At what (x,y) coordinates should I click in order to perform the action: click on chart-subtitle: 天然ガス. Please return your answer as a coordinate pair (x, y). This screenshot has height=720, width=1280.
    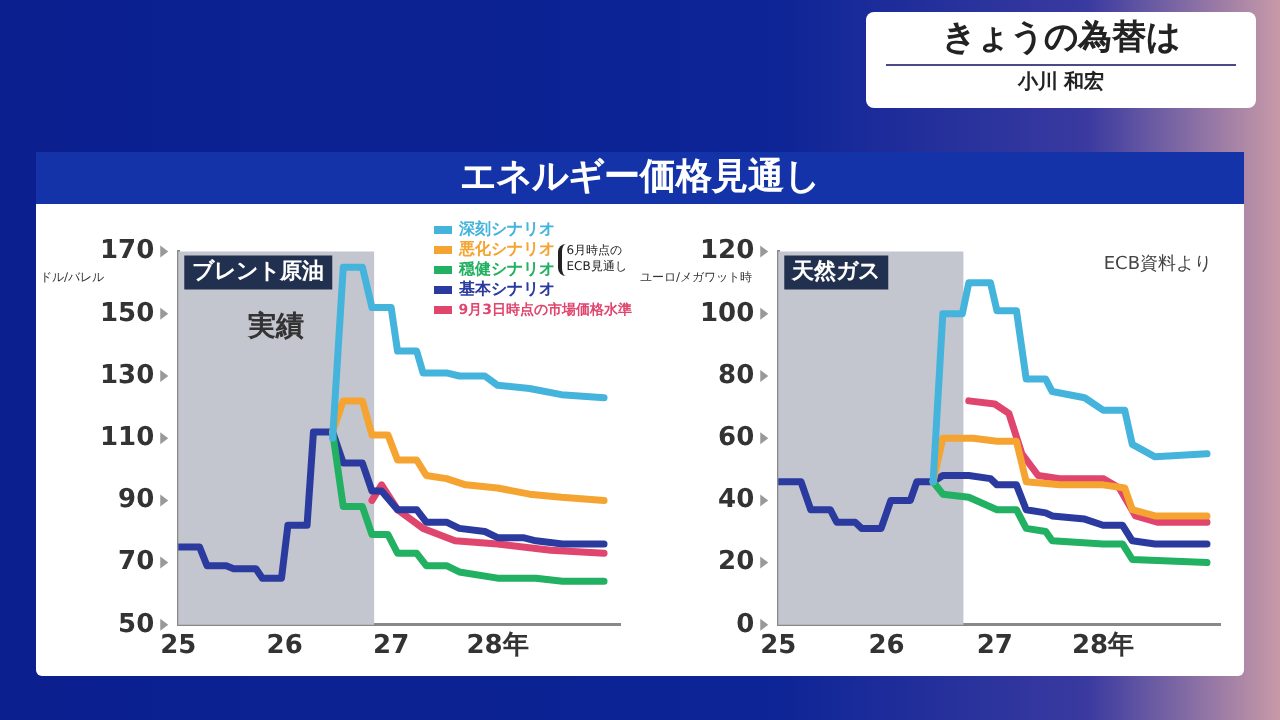
    Looking at the image, I should click on (835, 271).